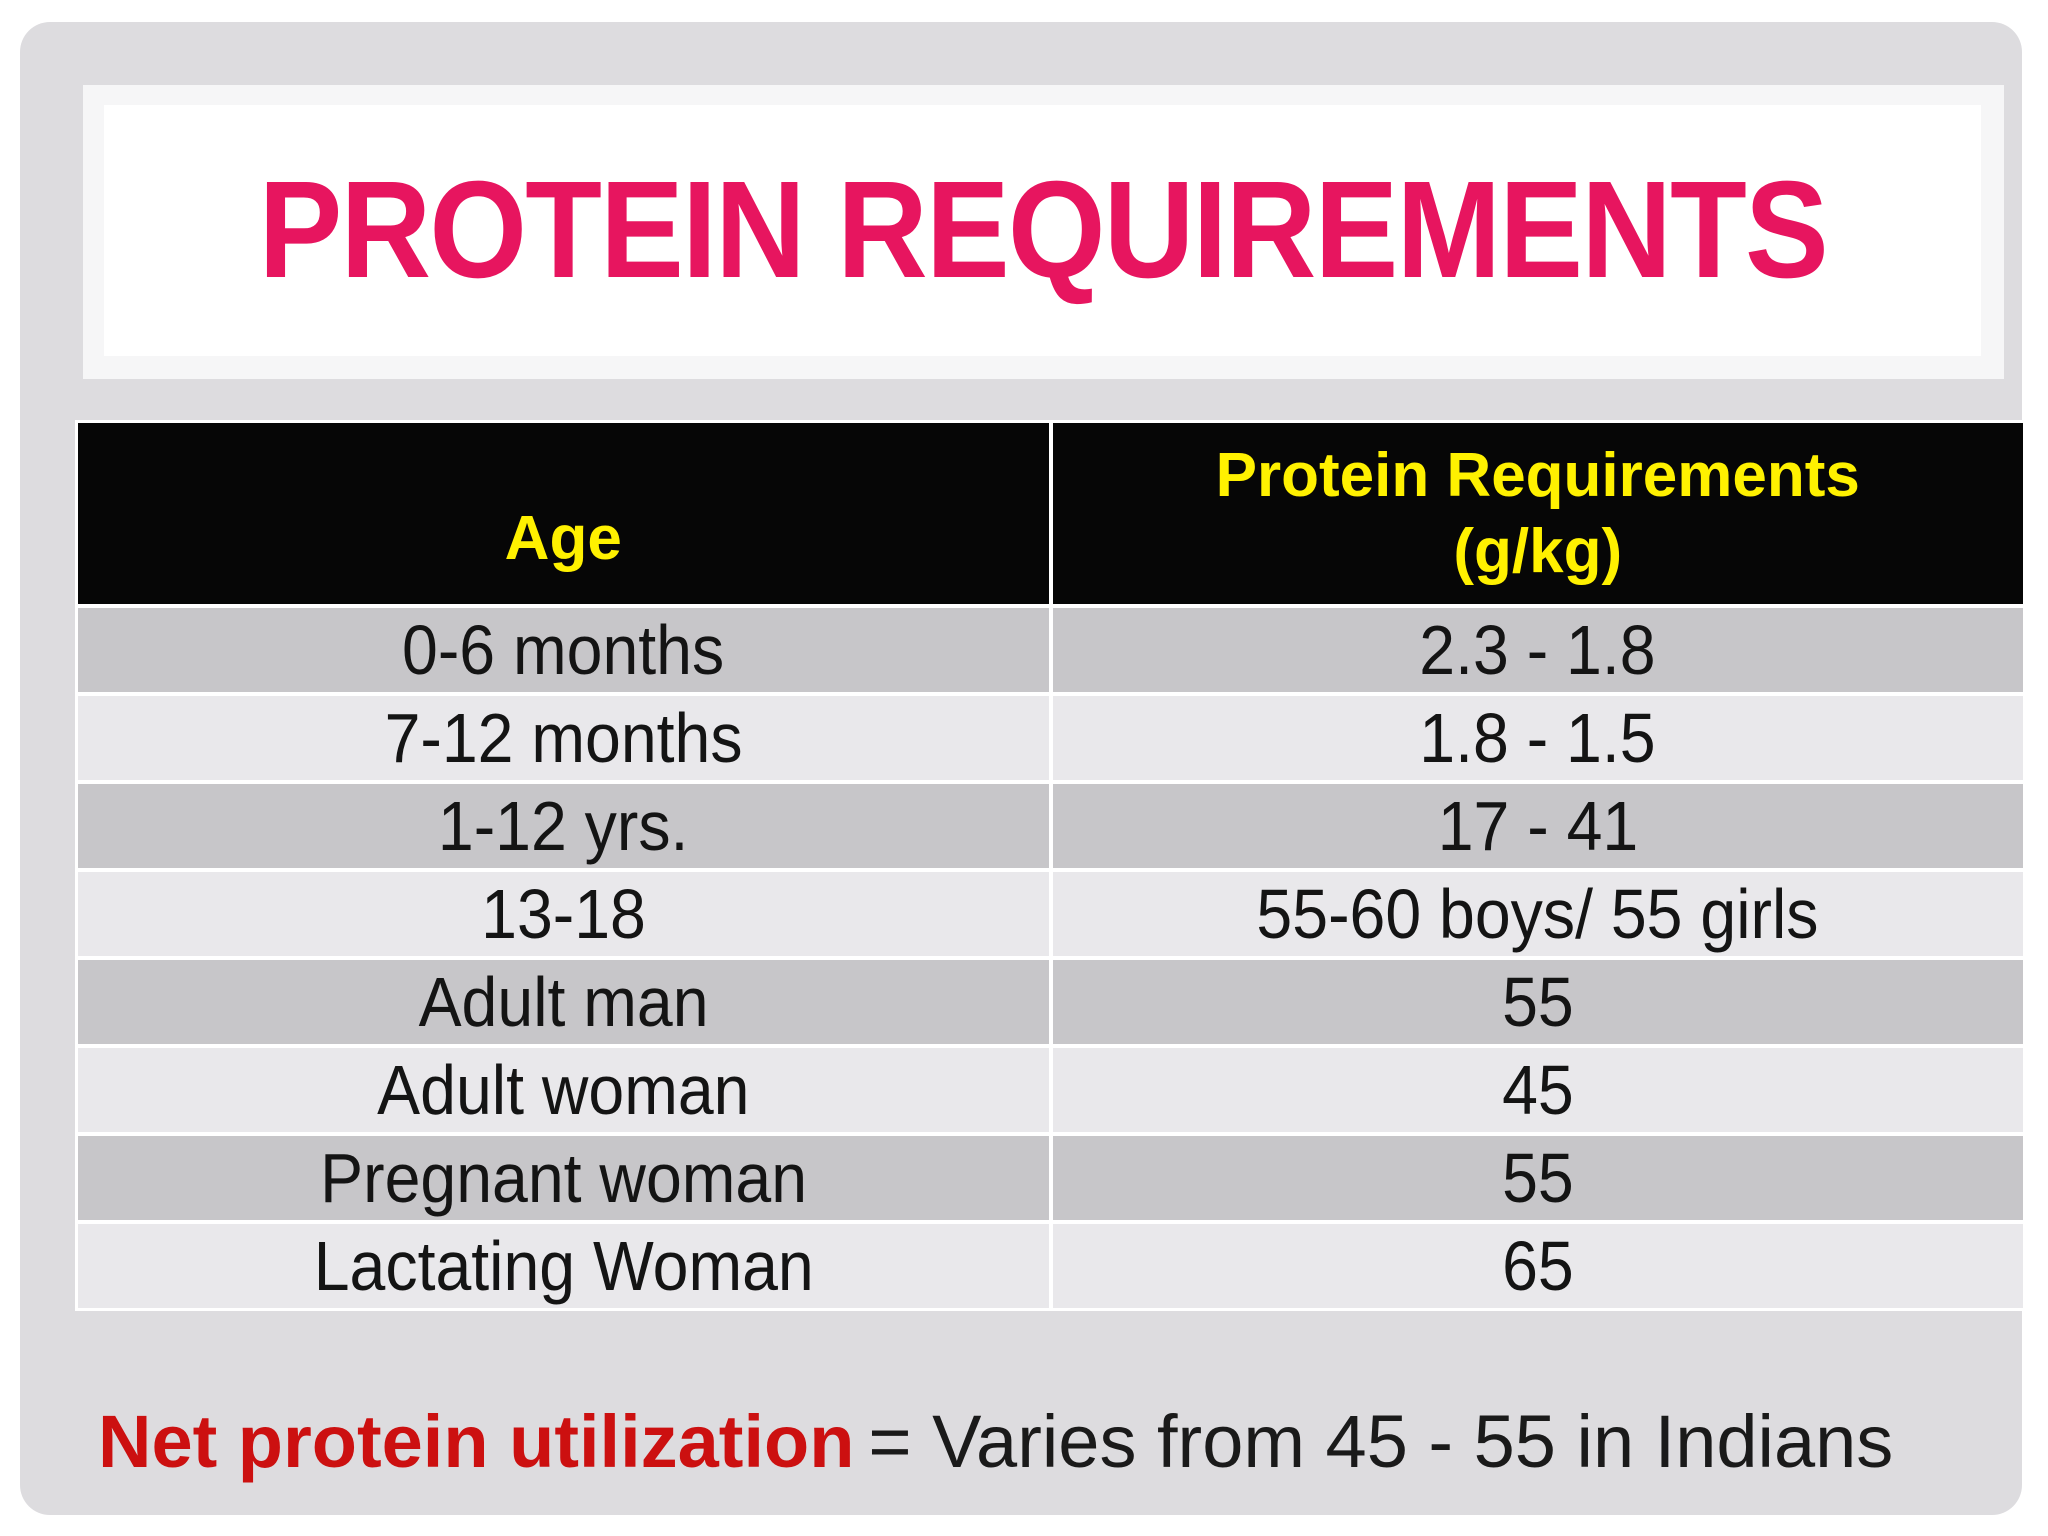  Describe the element at coordinates (1381, 1441) in the screenshot. I see `footnote-value: = Varies from 45 - 55 in Indians` at that location.